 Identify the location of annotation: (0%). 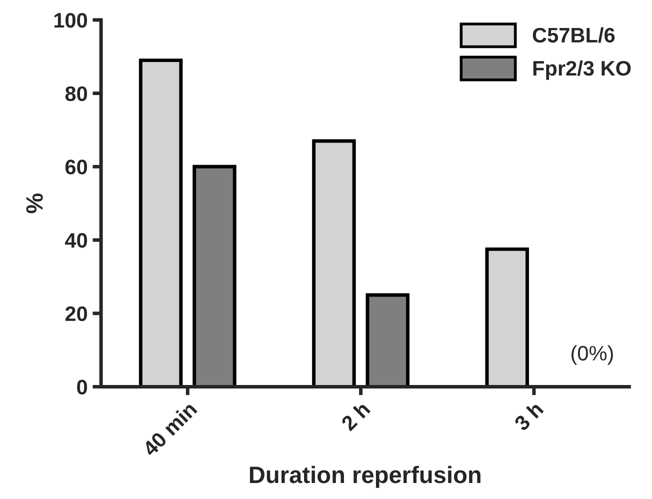
(592, 355).